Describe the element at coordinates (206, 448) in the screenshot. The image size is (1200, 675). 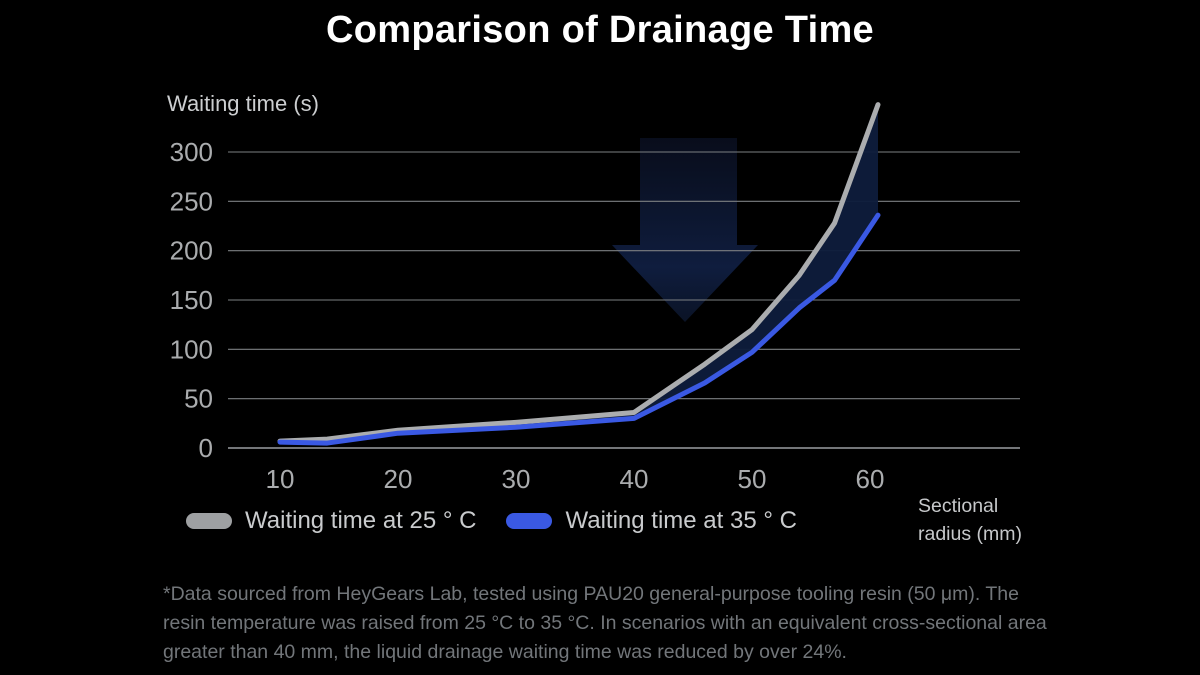
I see `y-tick-label: 0` at that location.